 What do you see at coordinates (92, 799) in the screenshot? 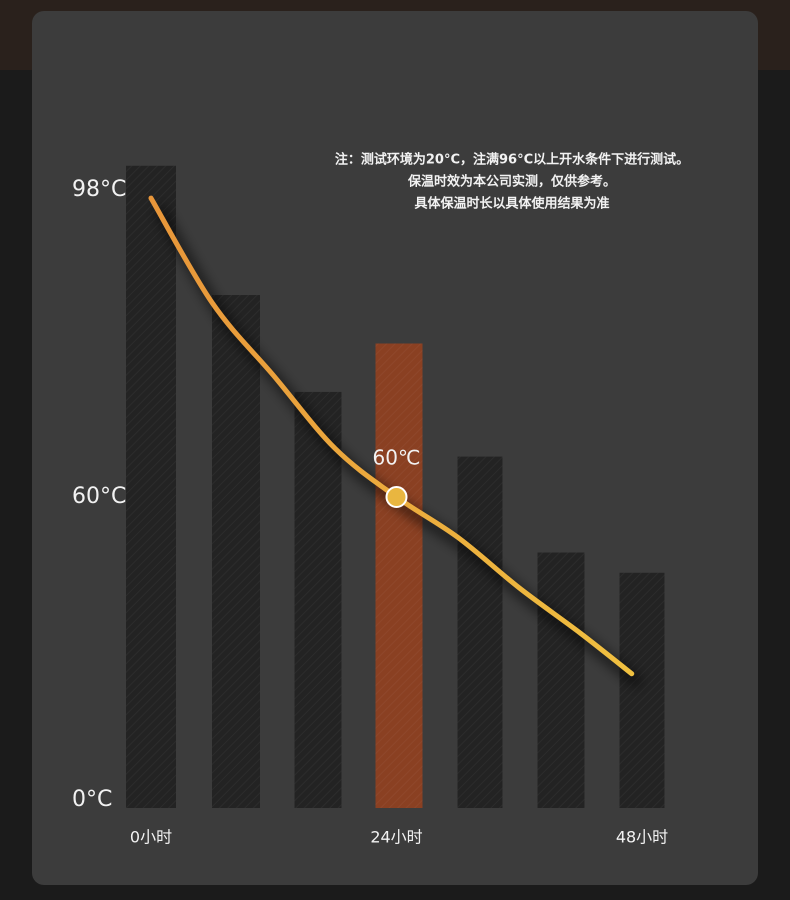
I see `y-tick-label: 0°C` at bounding box center [92, 799].